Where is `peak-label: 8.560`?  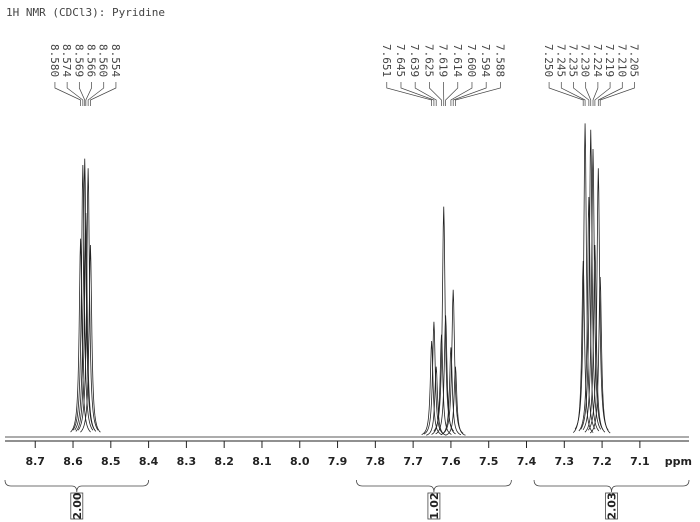 peak-label: 8.560 is located at coordinates (103, 60).